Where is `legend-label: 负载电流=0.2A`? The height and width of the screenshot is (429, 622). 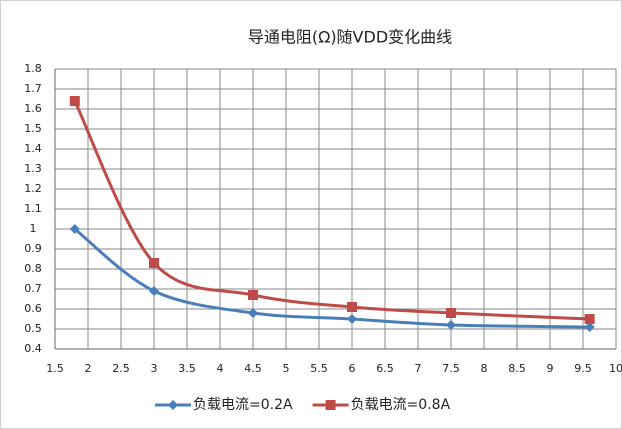
legend-label: 负载电流=0.2A is located at coordinates (243, 405).